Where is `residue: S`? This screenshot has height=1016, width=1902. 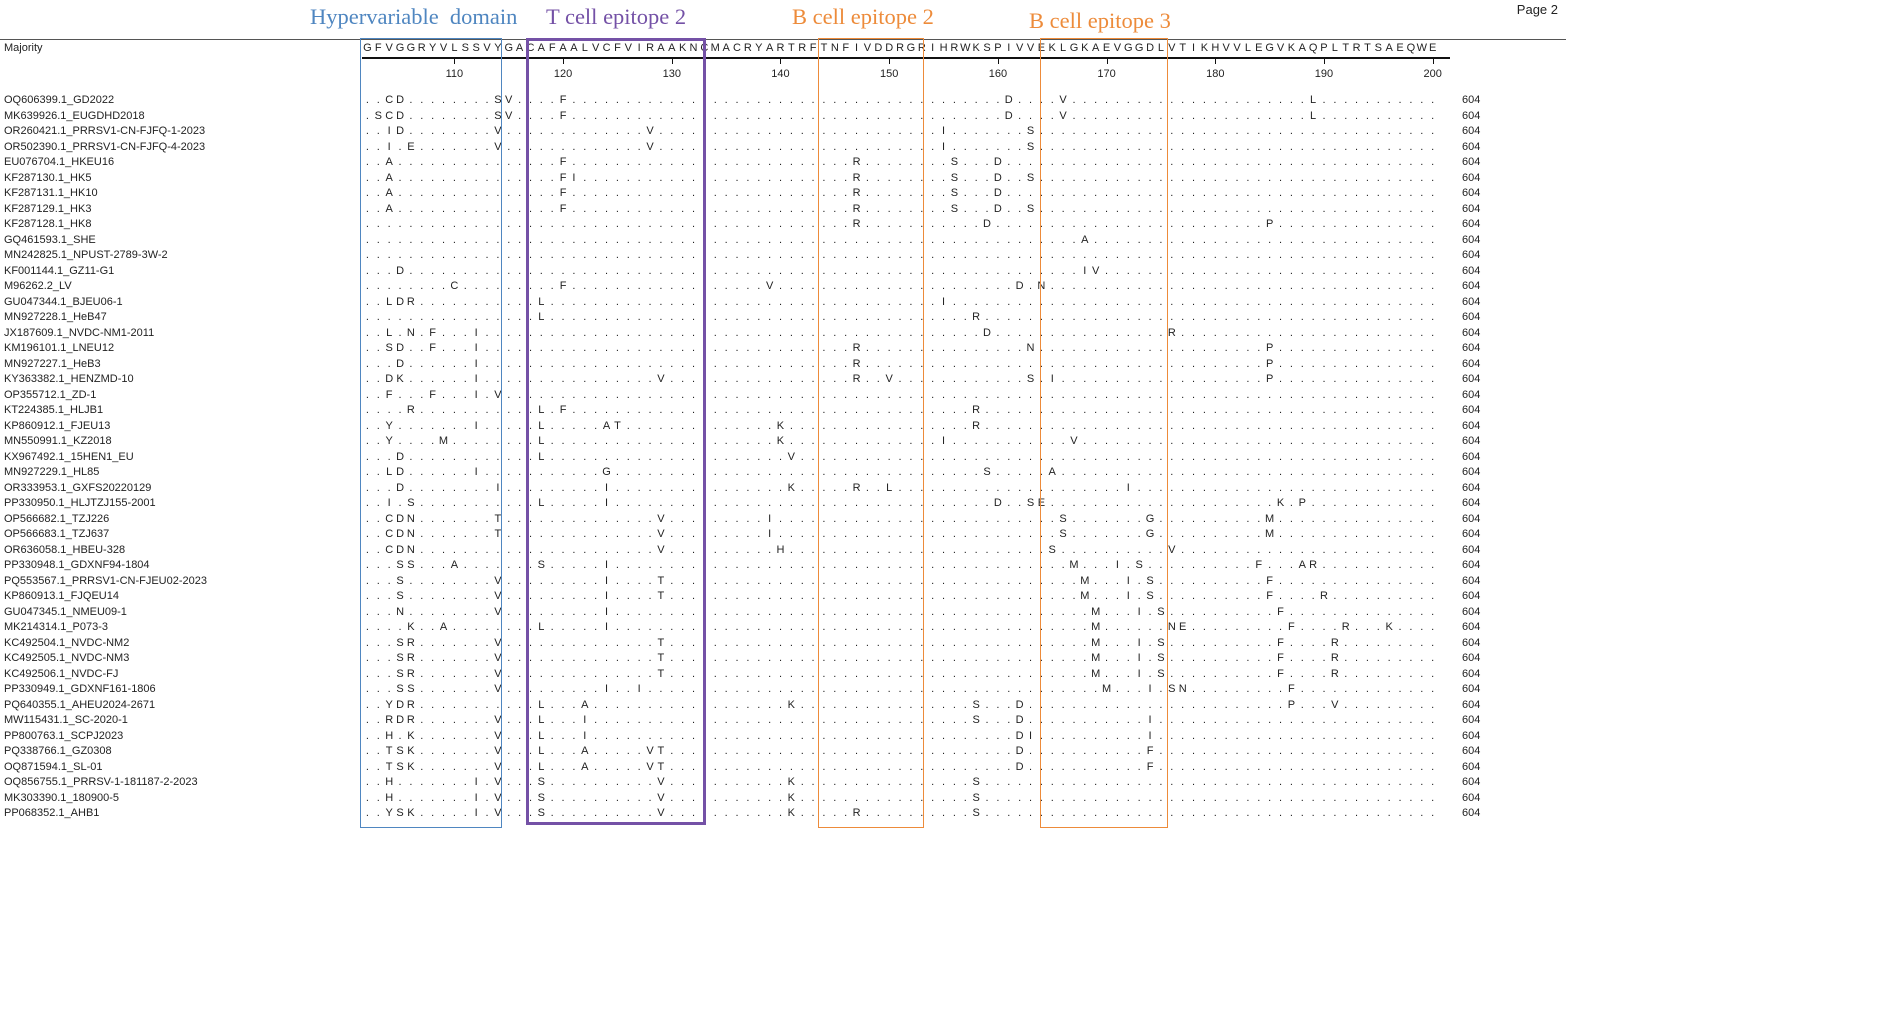 residue: S is located at coordinates (1063, 518).